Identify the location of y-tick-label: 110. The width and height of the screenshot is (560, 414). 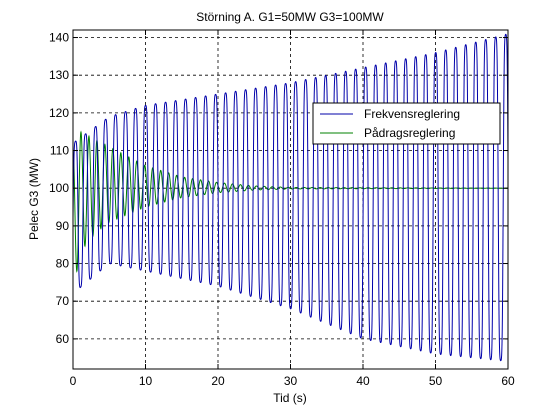
(59, 151).